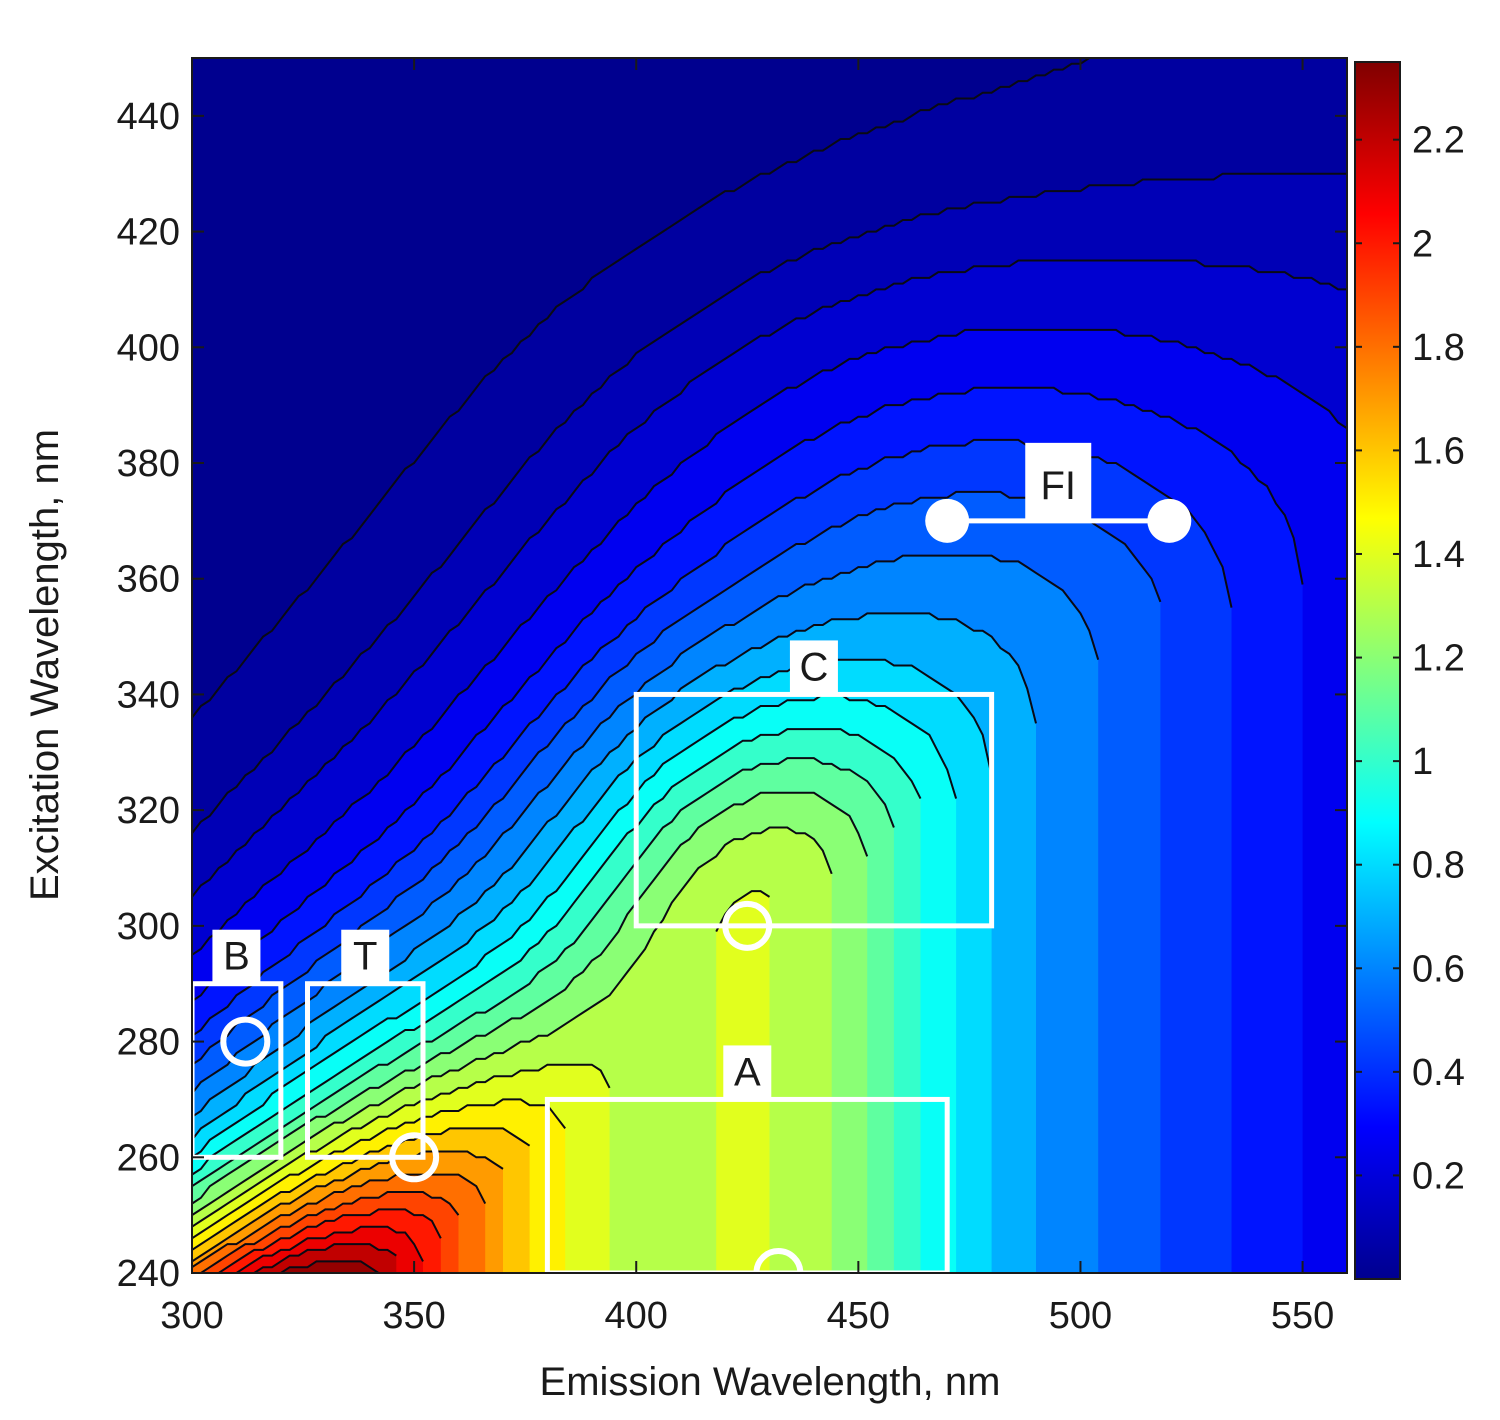 Image resolution: width=1500 pixels, height=1420 pixels. I want to click on colorbar-tick-label: 1.2, so click(1438, 659).